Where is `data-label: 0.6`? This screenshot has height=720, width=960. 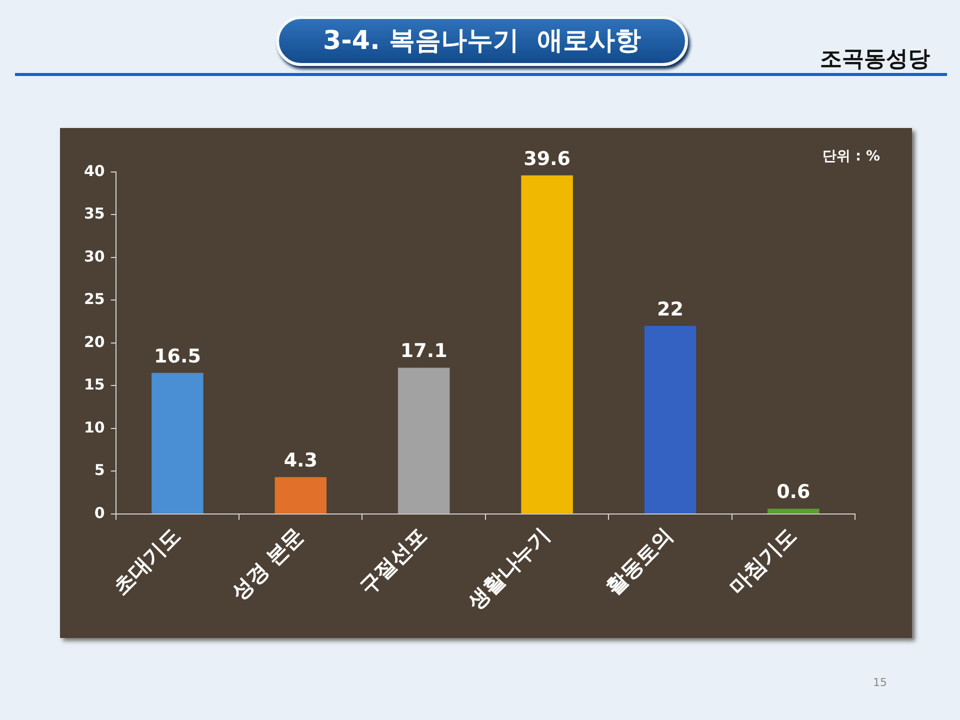 data-label: 0.6 is located at coordinates (793, 492).